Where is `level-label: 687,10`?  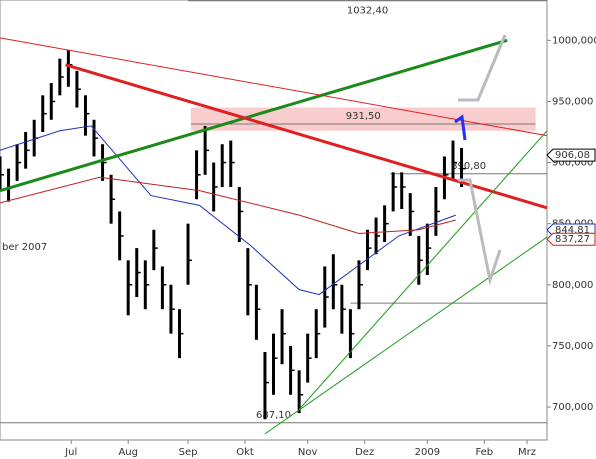
level-label: 687,10 is located at coordinates (273, 415).